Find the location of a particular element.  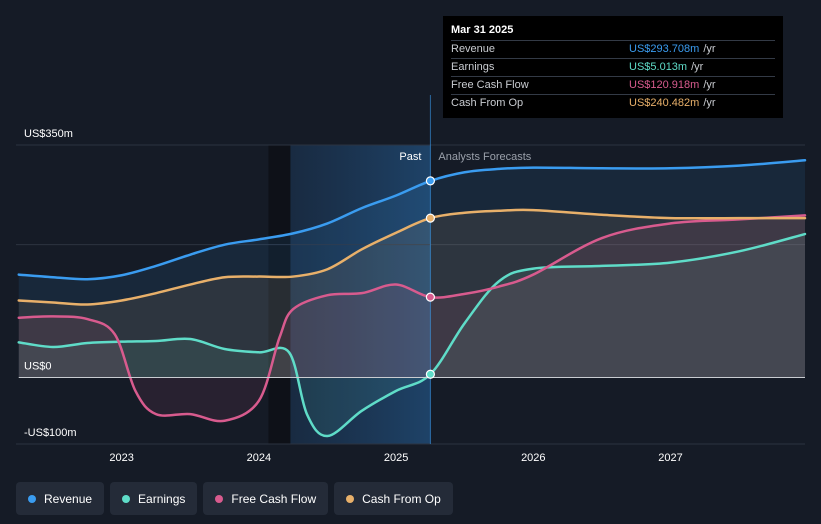

tooltip-row-earnings: Earnings US$5.013m /yr is located at coordinates (613, 67).